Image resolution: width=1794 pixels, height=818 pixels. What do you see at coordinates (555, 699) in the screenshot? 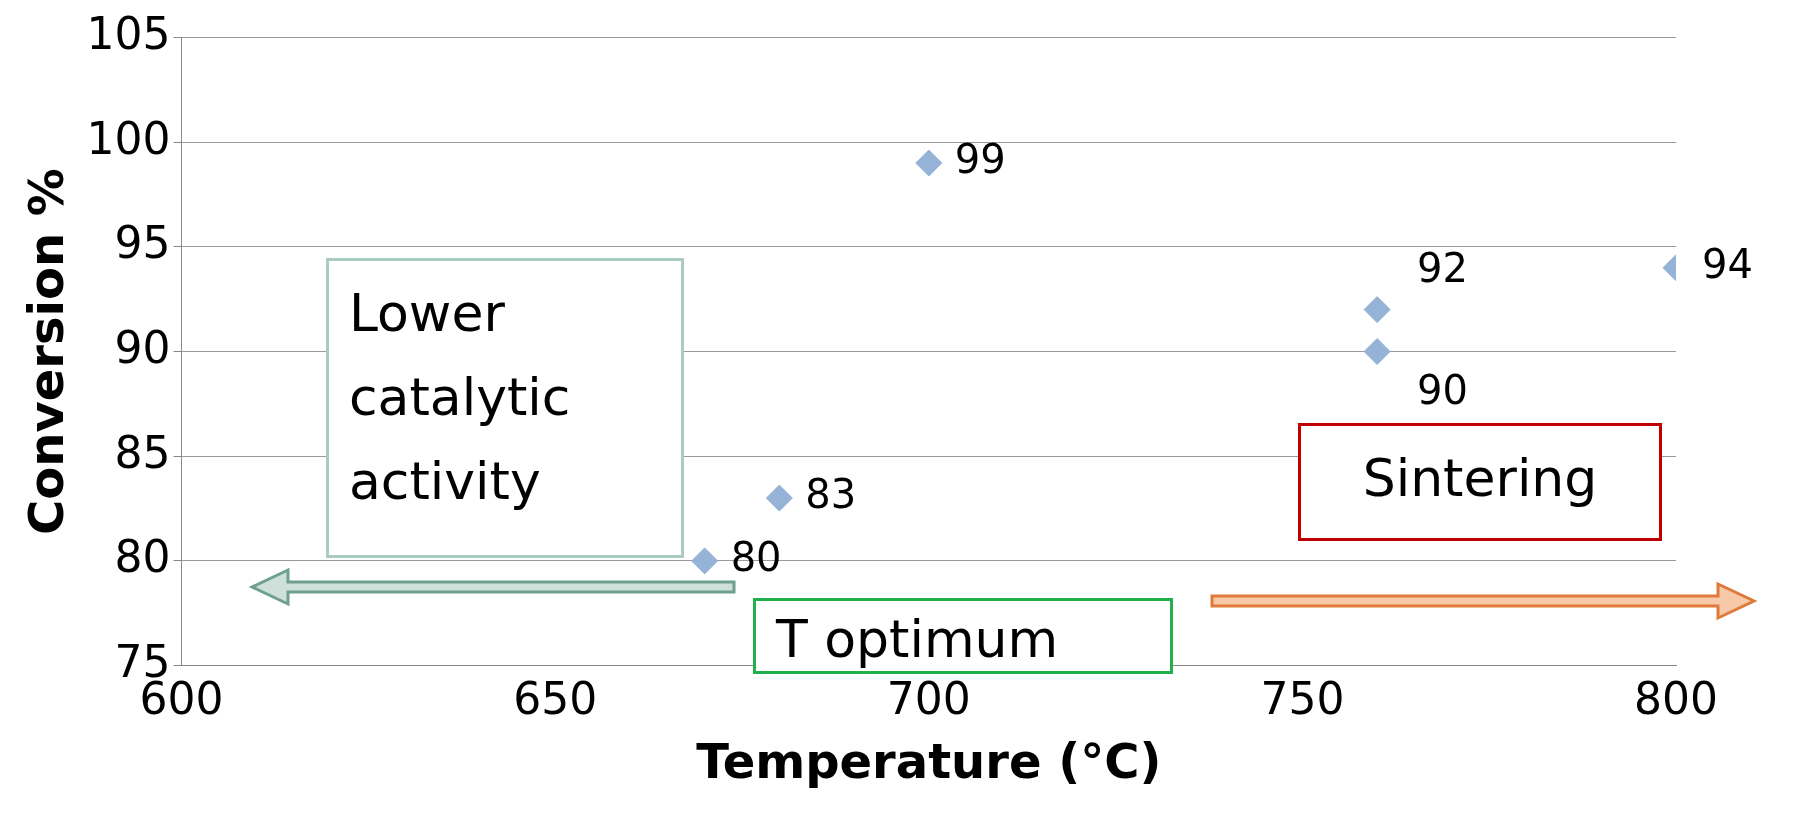
I see `x-tick-label: 650` at bounding box center [555, 699].